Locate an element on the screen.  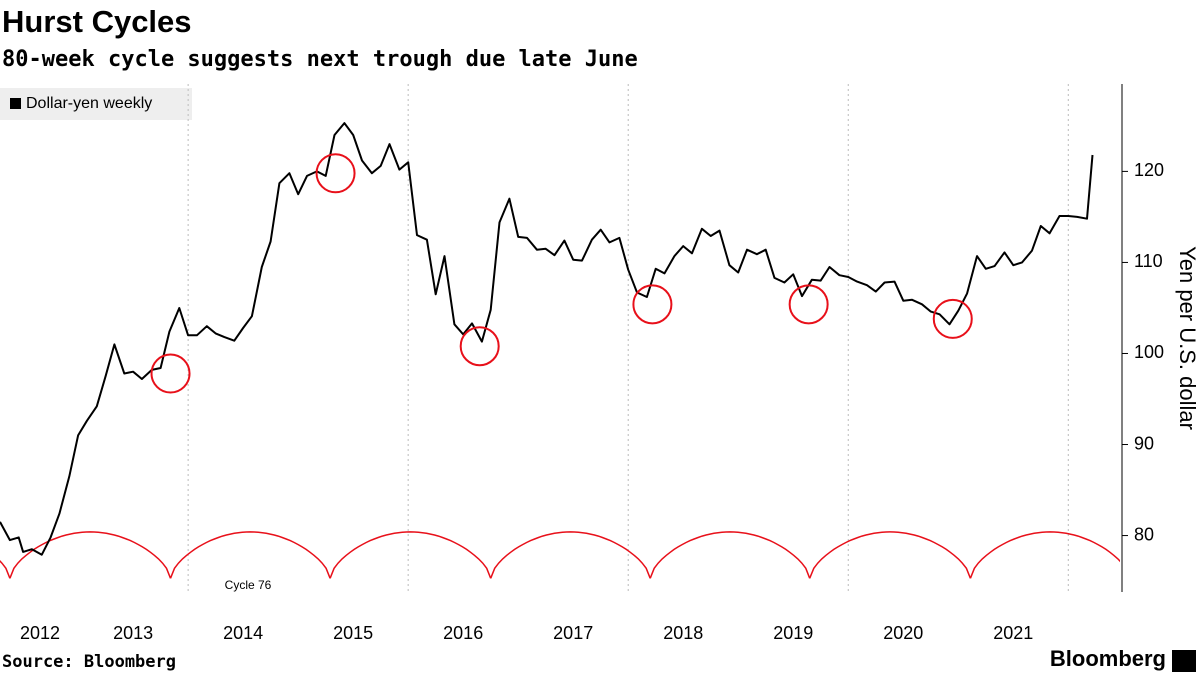
x-tick-label: 2015 is located at coordinates (353, 633).